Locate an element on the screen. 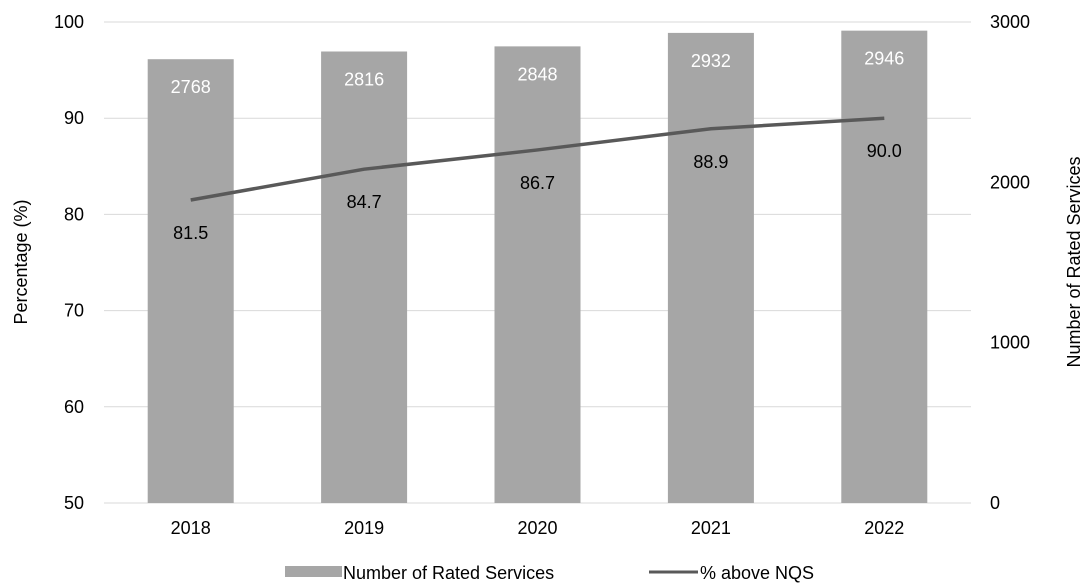 The image size is (1087, 586). bar-value-label: 2768 is located at coordinates (191, 87).